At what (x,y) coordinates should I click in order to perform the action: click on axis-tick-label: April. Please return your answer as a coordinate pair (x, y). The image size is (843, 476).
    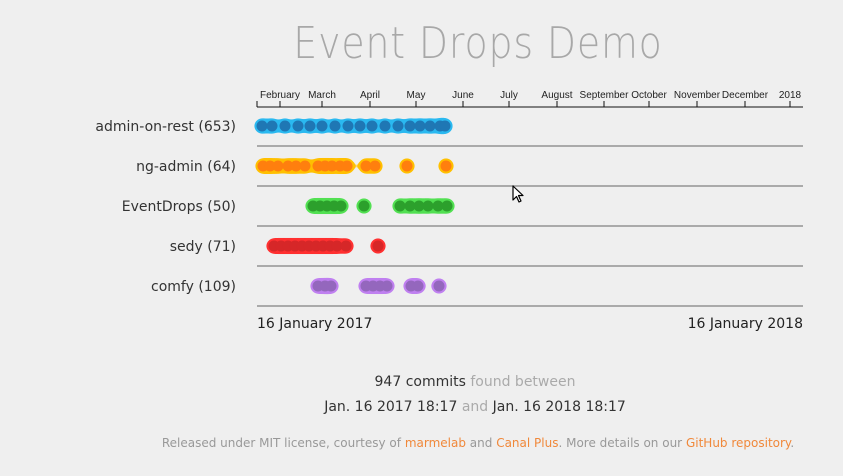
    Looking at the image, I should click on (370, 95).